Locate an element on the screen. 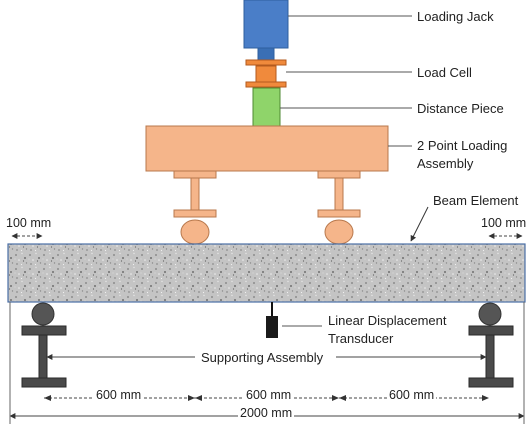 This screenshot has height=433, width=532. load-cell-bottom-plate is located at coordinates (266, 84).